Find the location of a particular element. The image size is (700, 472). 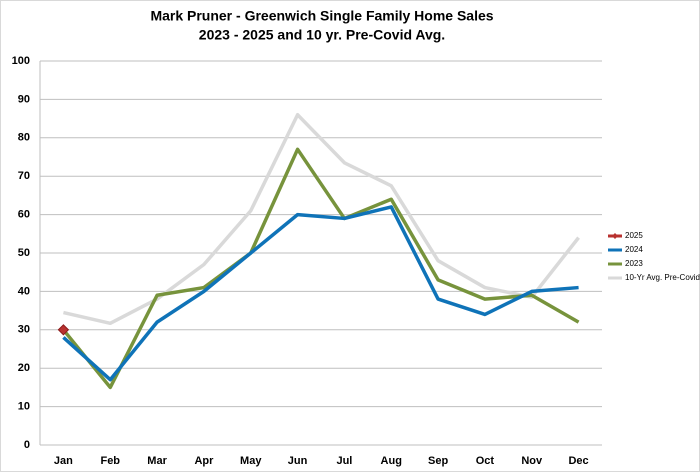

x-tick-label: Jul is located at coordinates (344, 461).